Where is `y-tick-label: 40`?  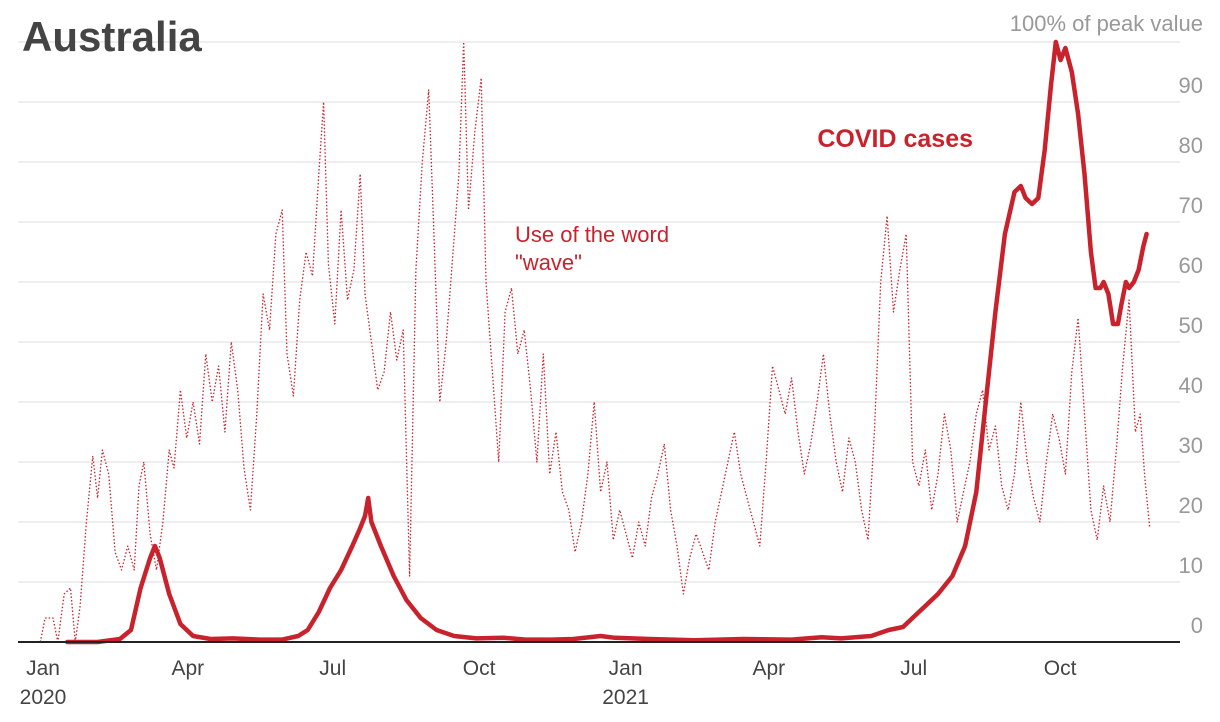
y-tick-label: 40 is located at coordinates (1191, 385).